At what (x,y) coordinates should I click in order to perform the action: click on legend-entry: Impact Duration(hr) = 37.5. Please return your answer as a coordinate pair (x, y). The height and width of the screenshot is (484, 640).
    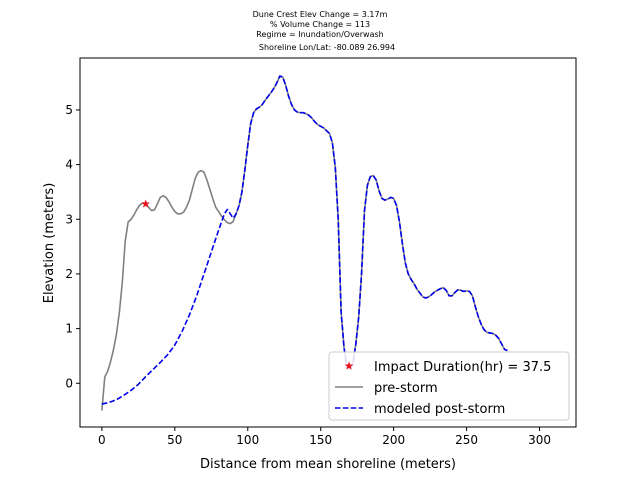
    Looking at the image, I should click on (447, 367).